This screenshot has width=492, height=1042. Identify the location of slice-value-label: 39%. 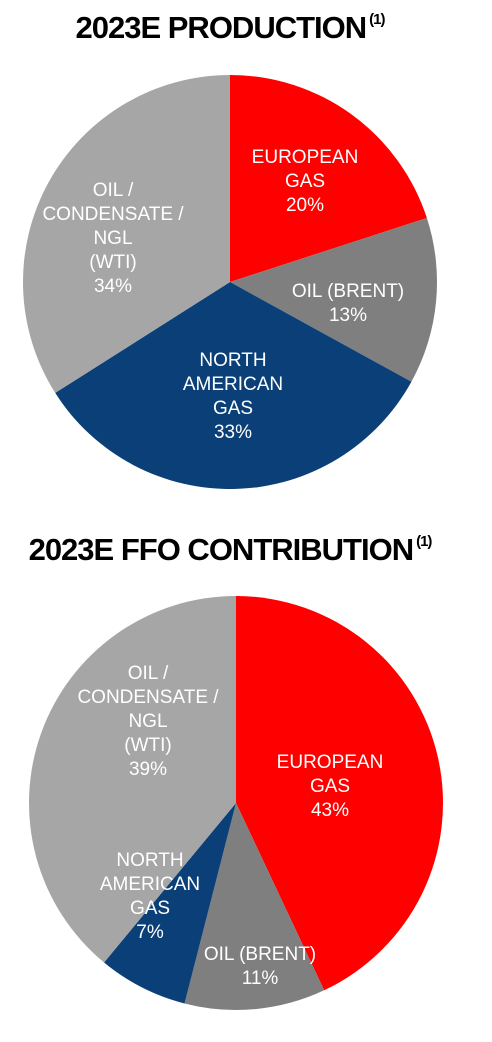
(148, 769).